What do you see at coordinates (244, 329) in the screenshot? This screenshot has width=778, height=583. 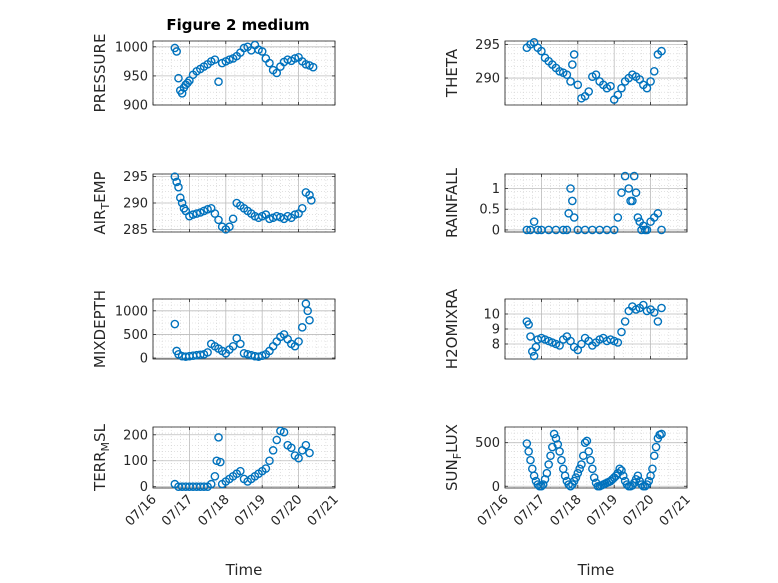 I see `axes-box` at bounding box center [244, 329].